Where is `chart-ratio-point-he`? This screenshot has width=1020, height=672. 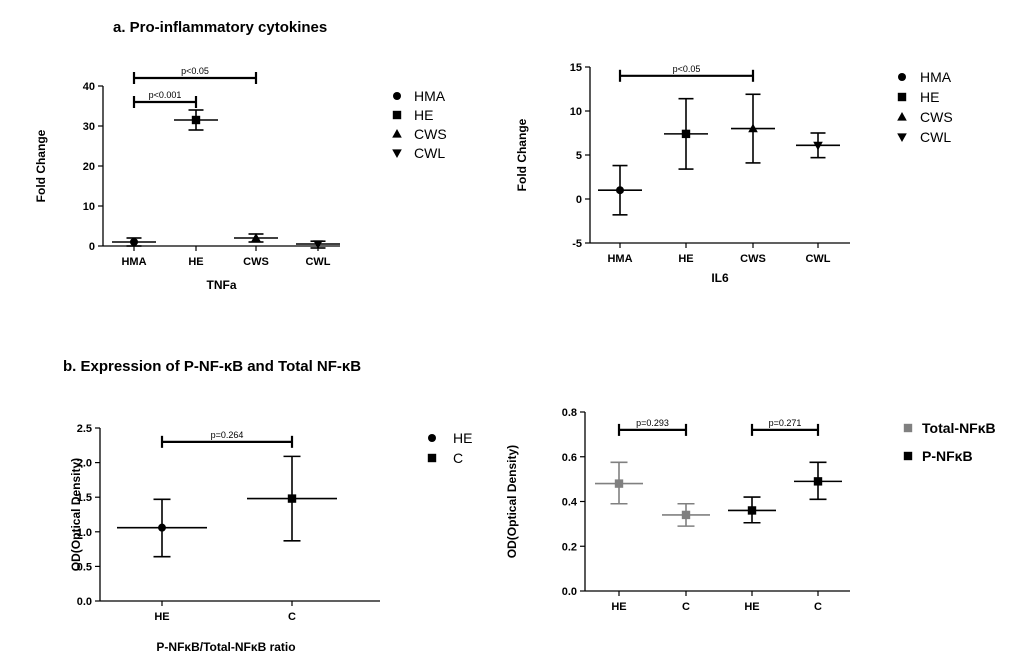 chart-ratio-point-he is located at coordinates (162, 527).